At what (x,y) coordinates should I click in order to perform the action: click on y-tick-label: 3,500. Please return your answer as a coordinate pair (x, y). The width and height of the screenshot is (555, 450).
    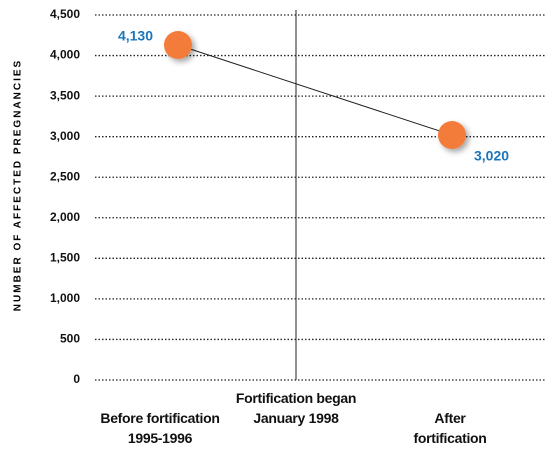
    Looking at the image, I should click on (65, 95).